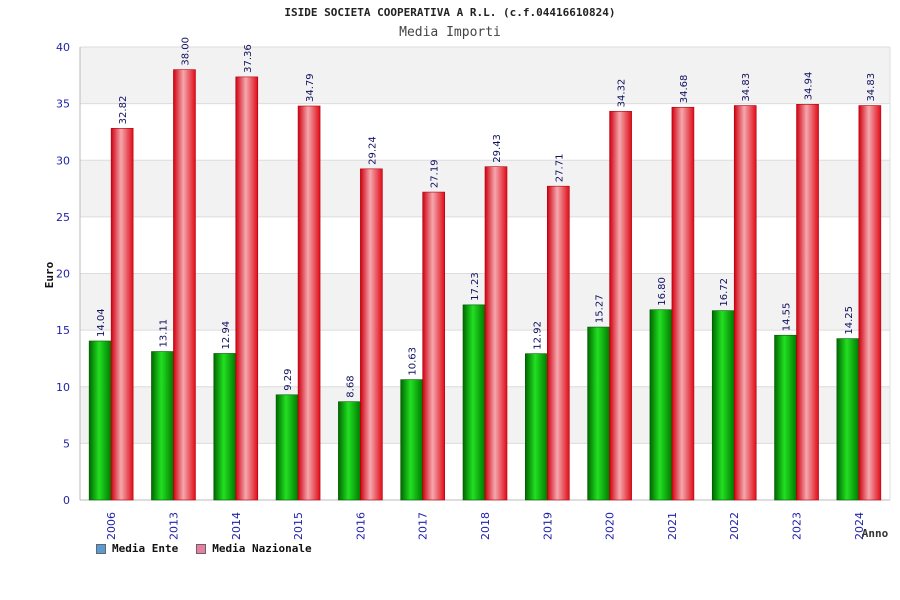 This screenshot has height=600, width=900. I want to click on data-label: 14.25, so click(849, 320).